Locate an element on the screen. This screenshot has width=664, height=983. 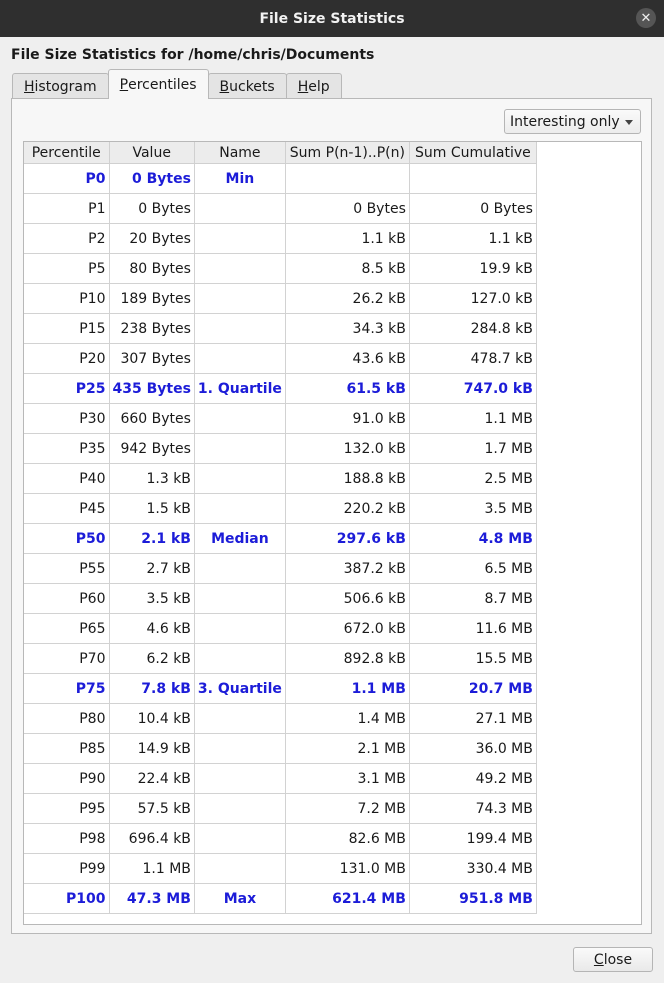
cell-percentile: P15 is located at coordinates (67, 328).